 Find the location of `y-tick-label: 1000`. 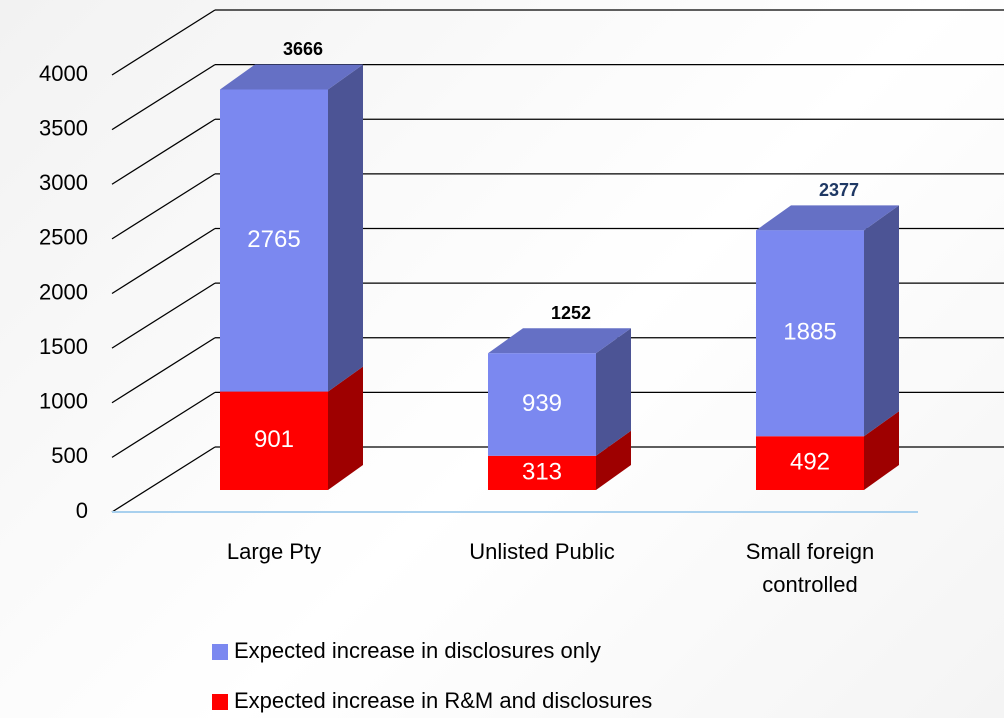

y-tick-label: 1000 is located at coordinates (63, 401).